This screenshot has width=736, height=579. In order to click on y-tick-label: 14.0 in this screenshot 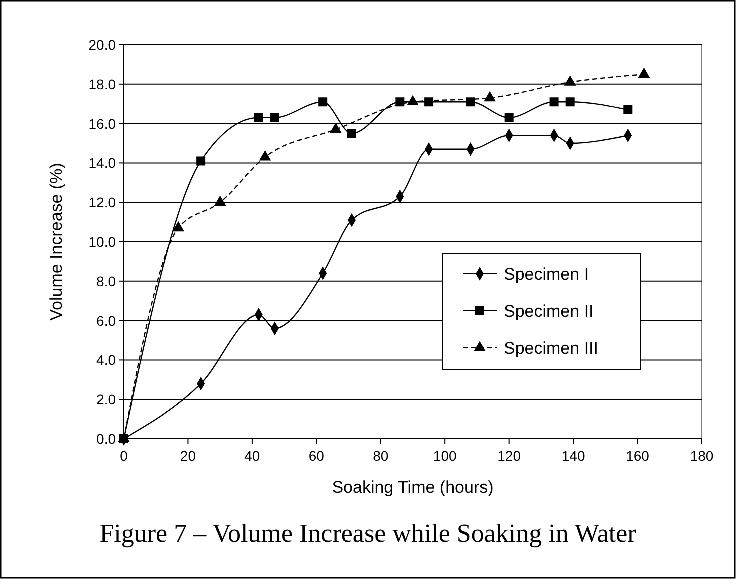, I will do `click(102, 163)`.